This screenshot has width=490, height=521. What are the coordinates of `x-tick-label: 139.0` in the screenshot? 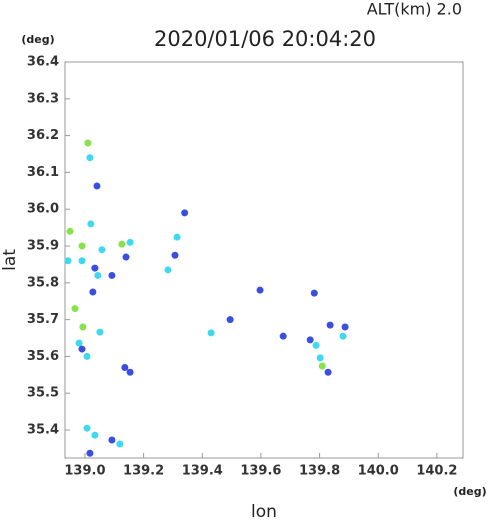 It's located at (84, 471).